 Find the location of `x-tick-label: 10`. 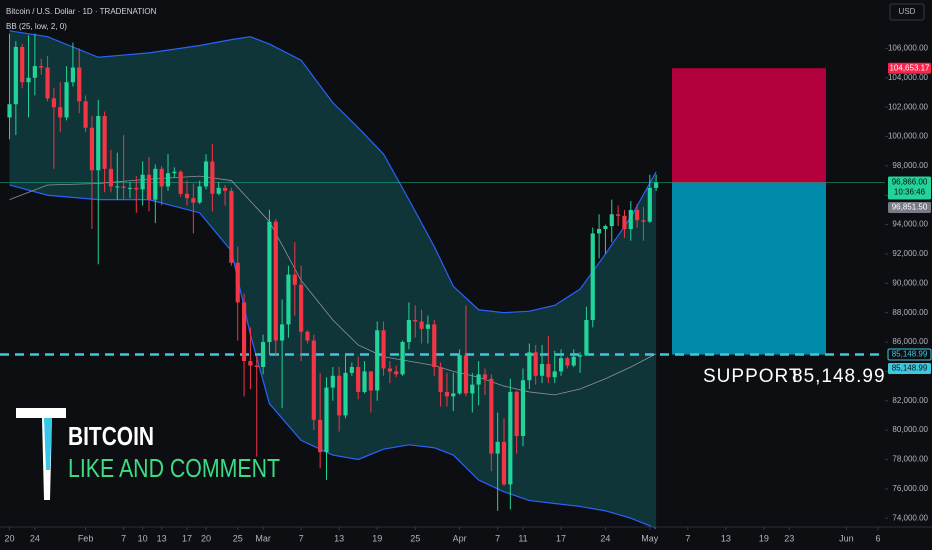

x-tick-label: 10 is located at coordinates (143, 538).